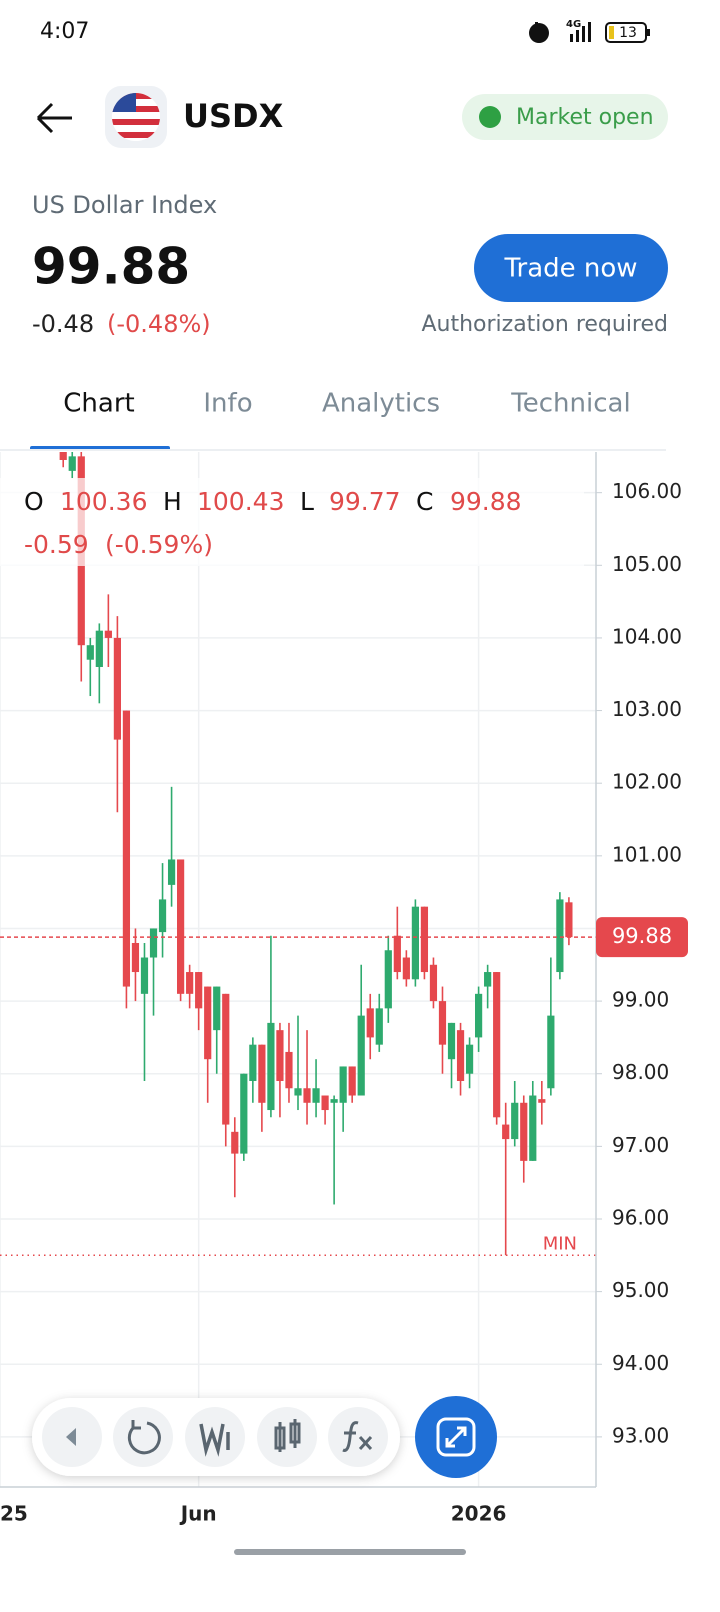 The image size is (720, 1612). I want to click on y-tick-label: 104.00, so click(647, 636).